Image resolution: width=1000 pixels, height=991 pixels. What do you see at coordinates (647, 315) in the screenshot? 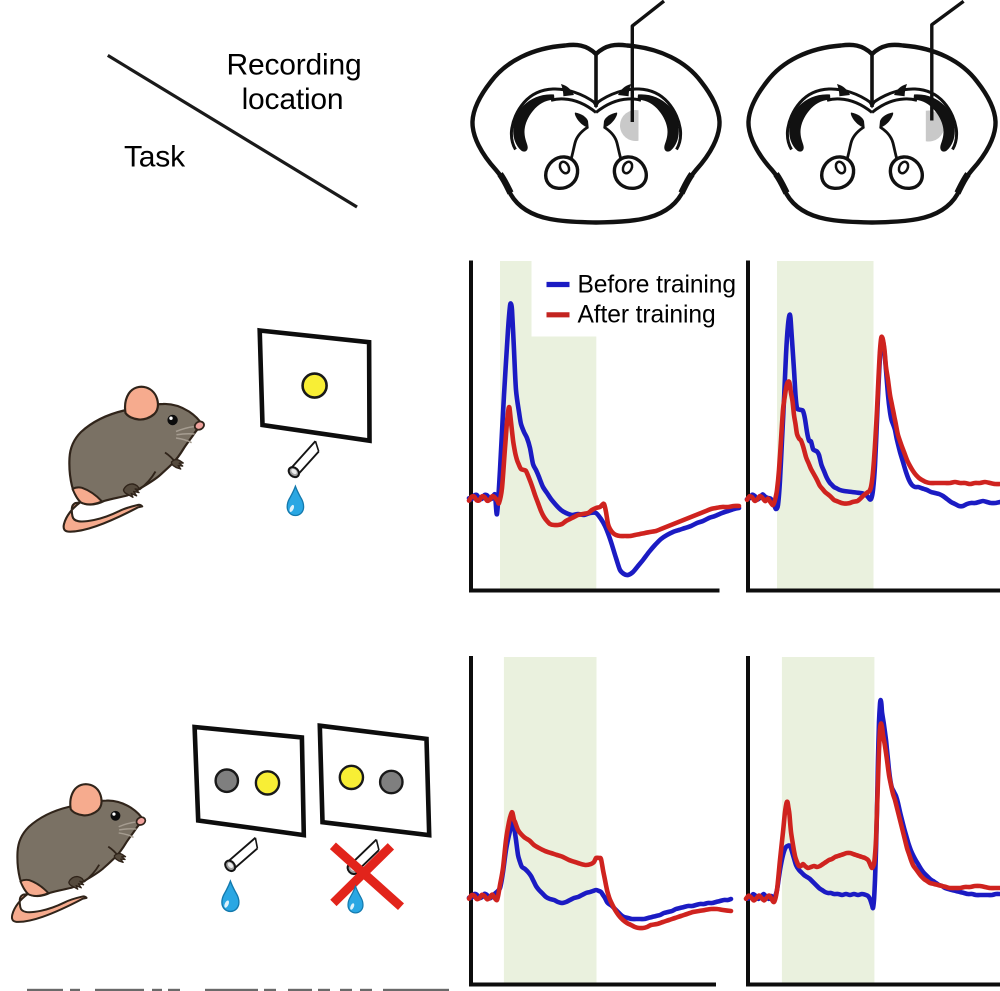
I see `svg-text: After training` at bounding box center [647, 315].